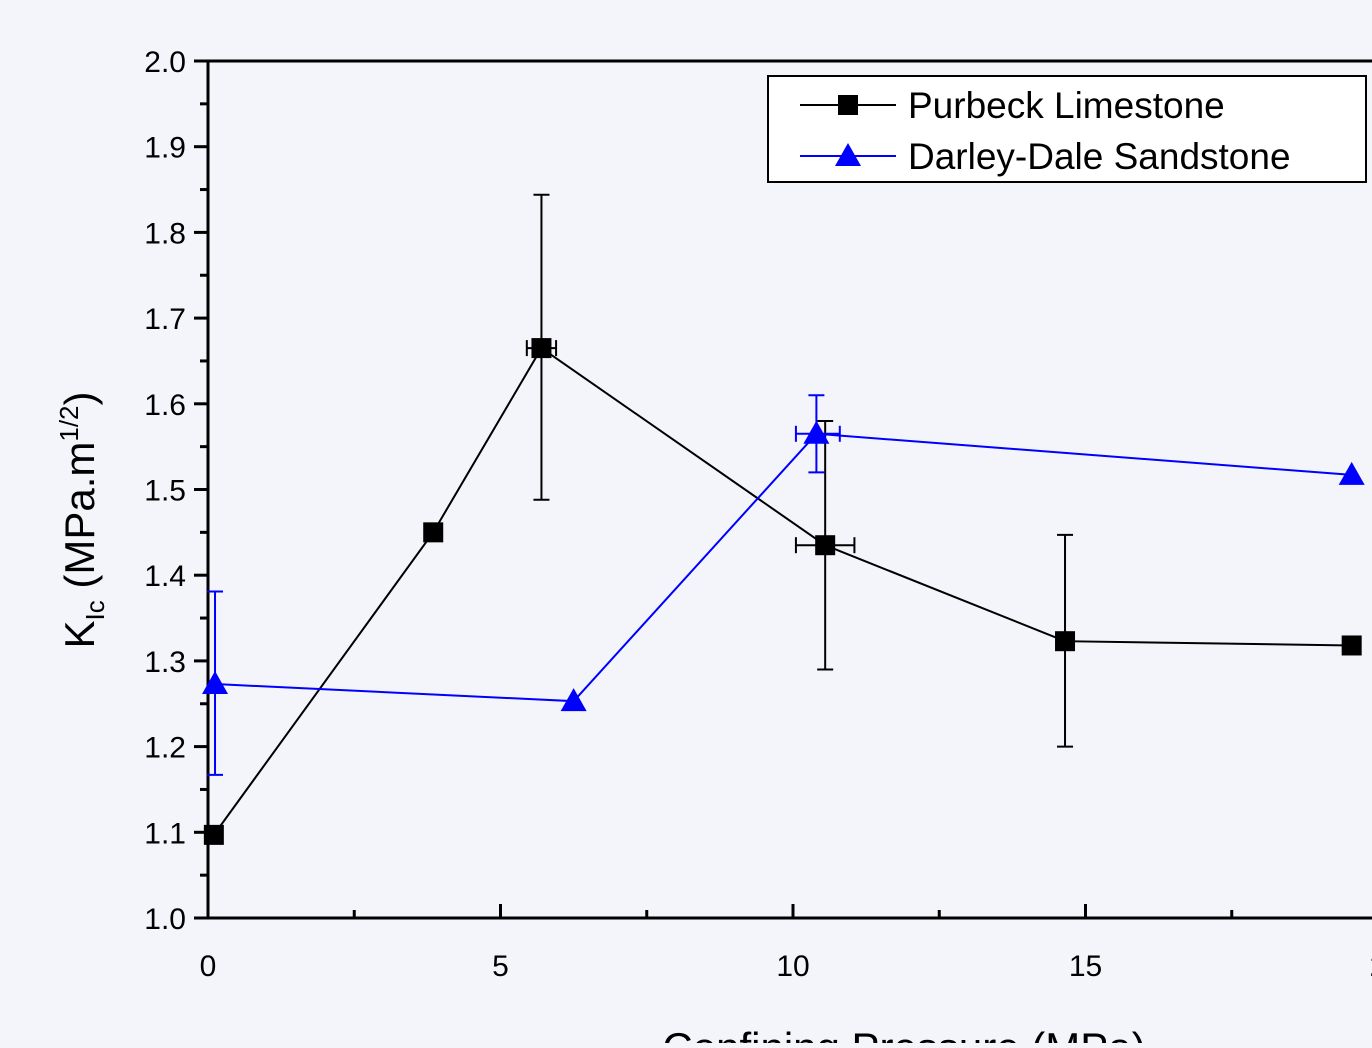  Describe the element at coordinates (165, 148) in the screenshot. I see `y-tick-label: 1.9` at that location.